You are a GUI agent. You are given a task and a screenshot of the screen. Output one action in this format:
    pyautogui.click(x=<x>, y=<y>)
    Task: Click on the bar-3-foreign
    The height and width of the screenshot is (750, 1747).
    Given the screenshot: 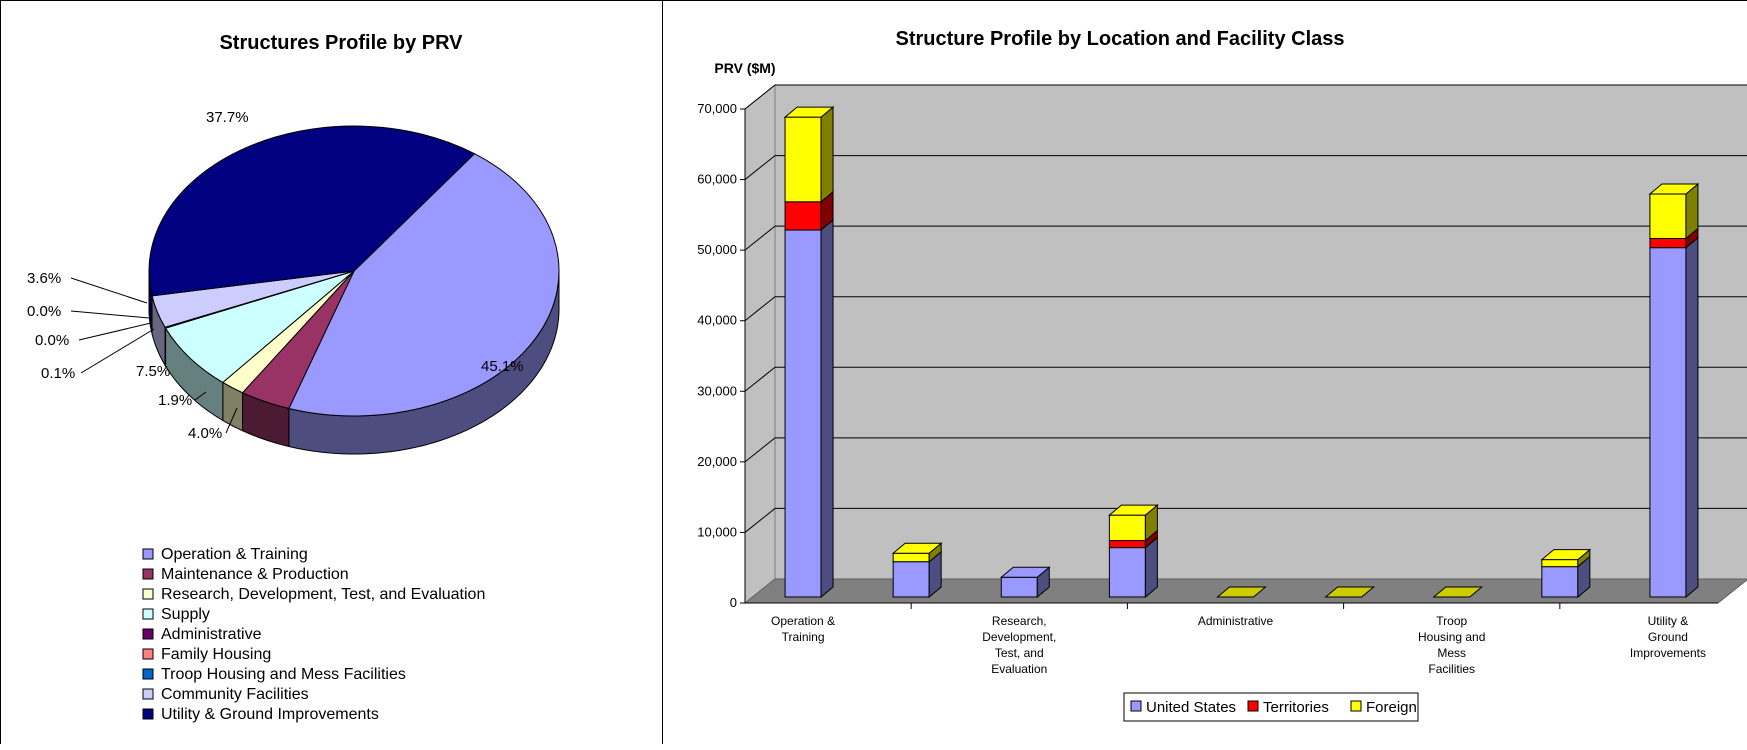 What is the action you would take?
    pyautogui.click(x=1127, y=528)
    